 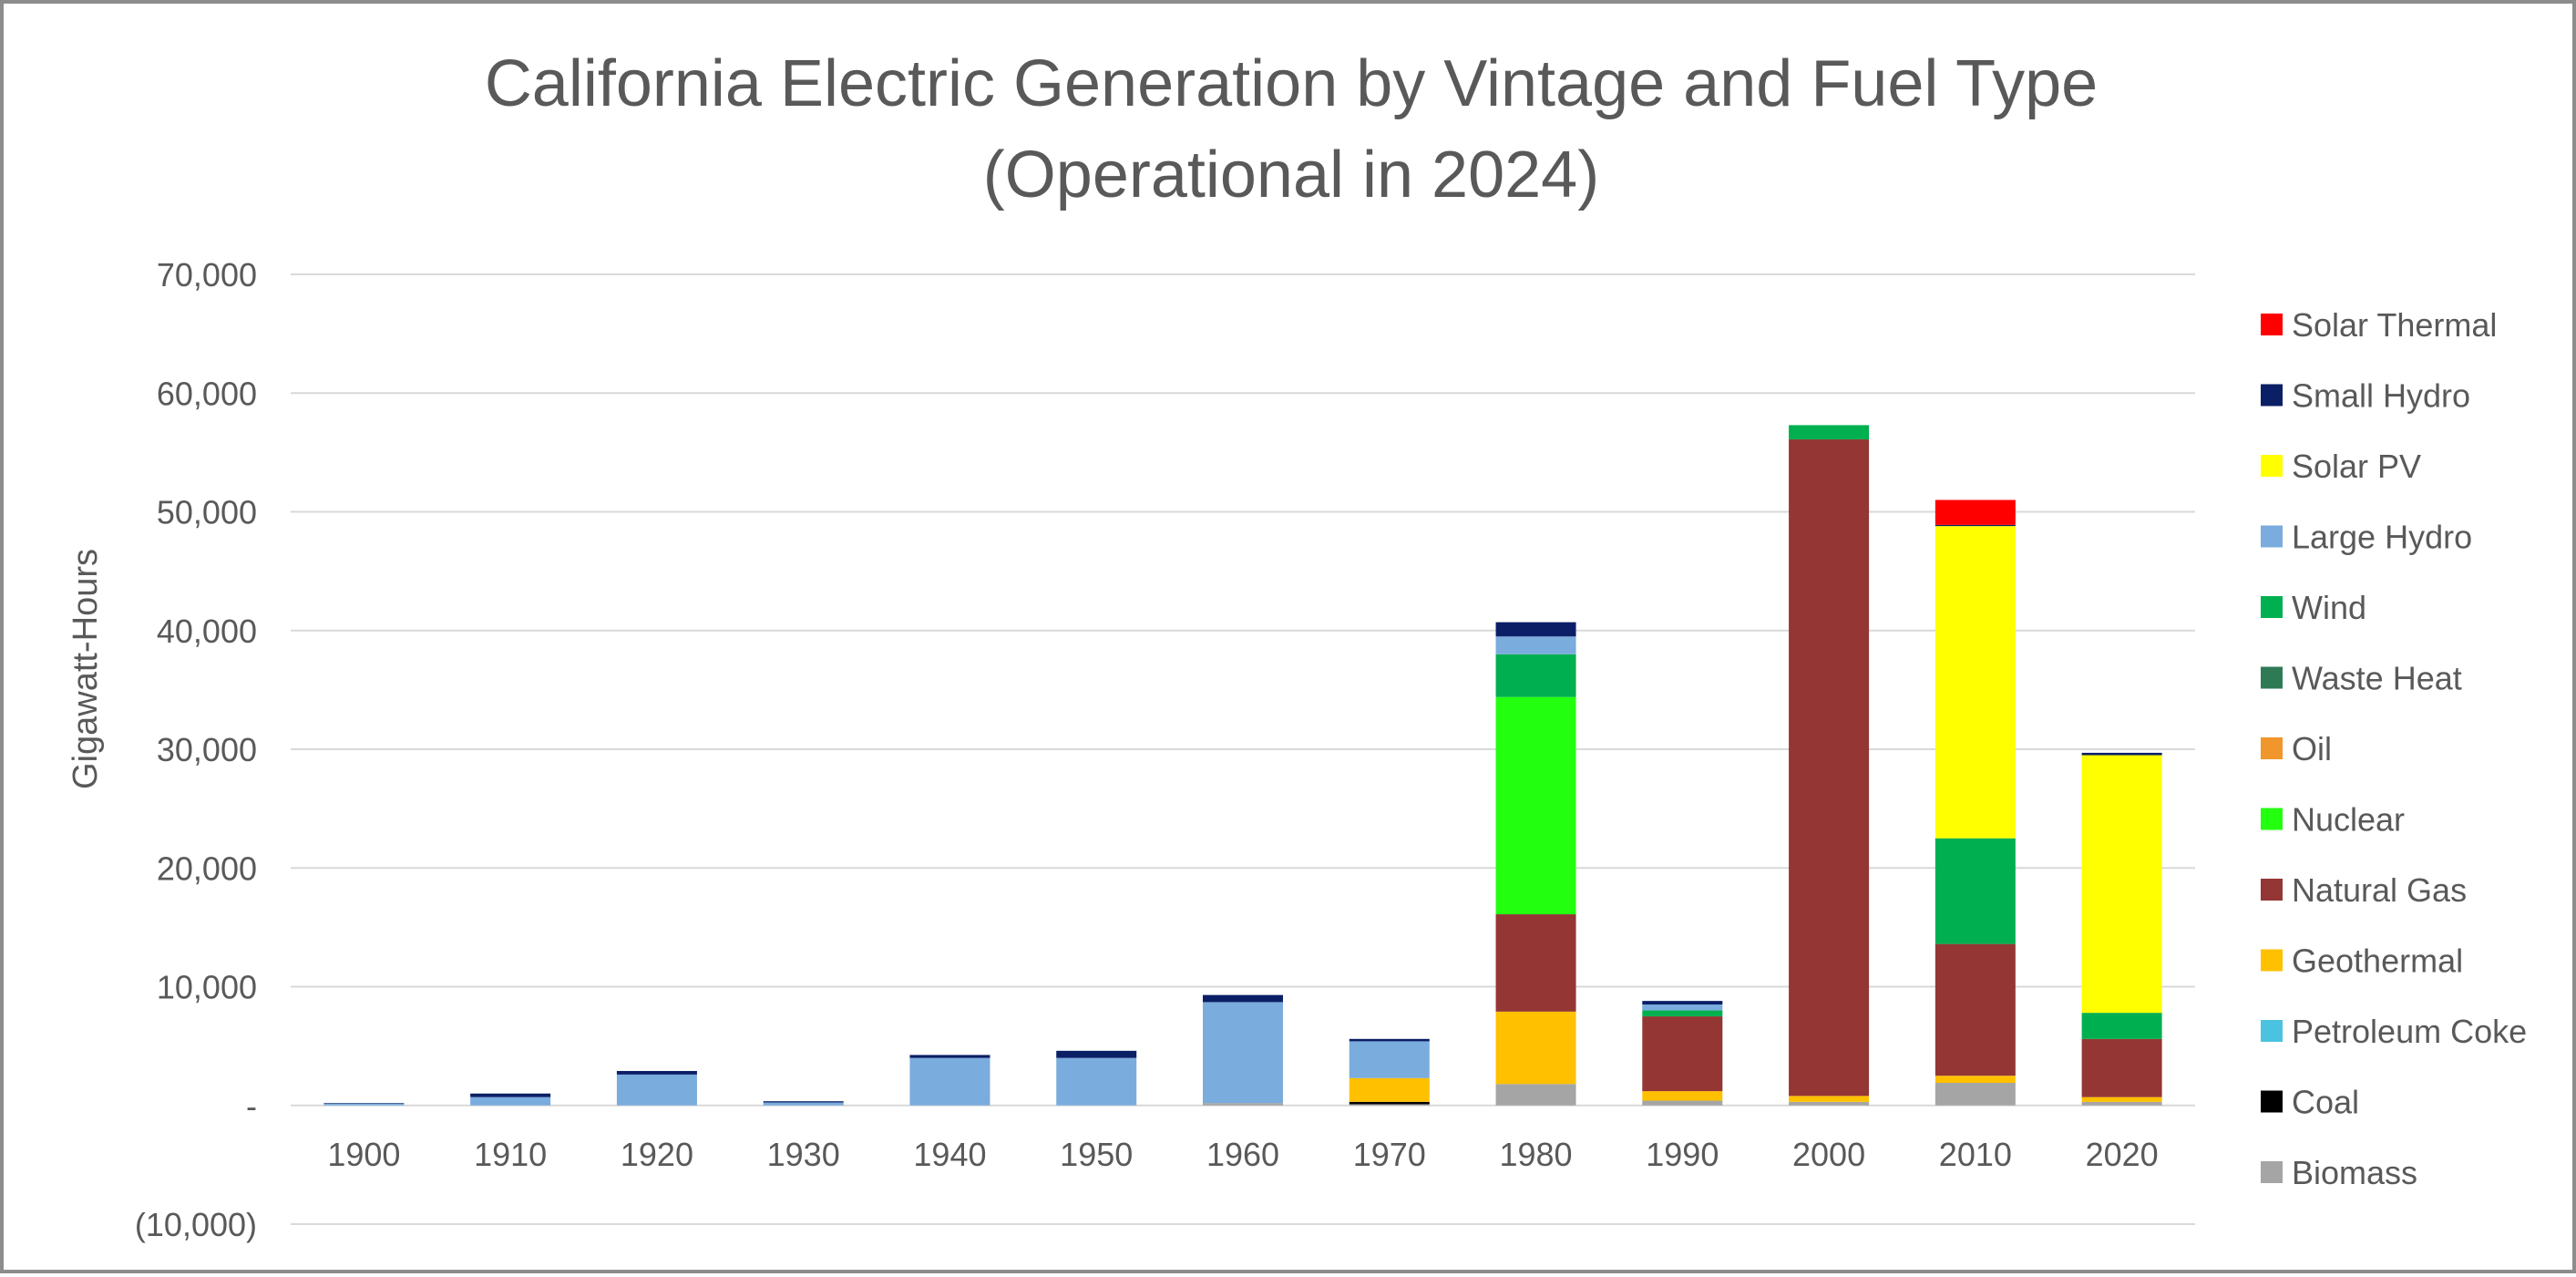 I want to click on bar-segment-wind-2020, so click(x=2121, y=1026).